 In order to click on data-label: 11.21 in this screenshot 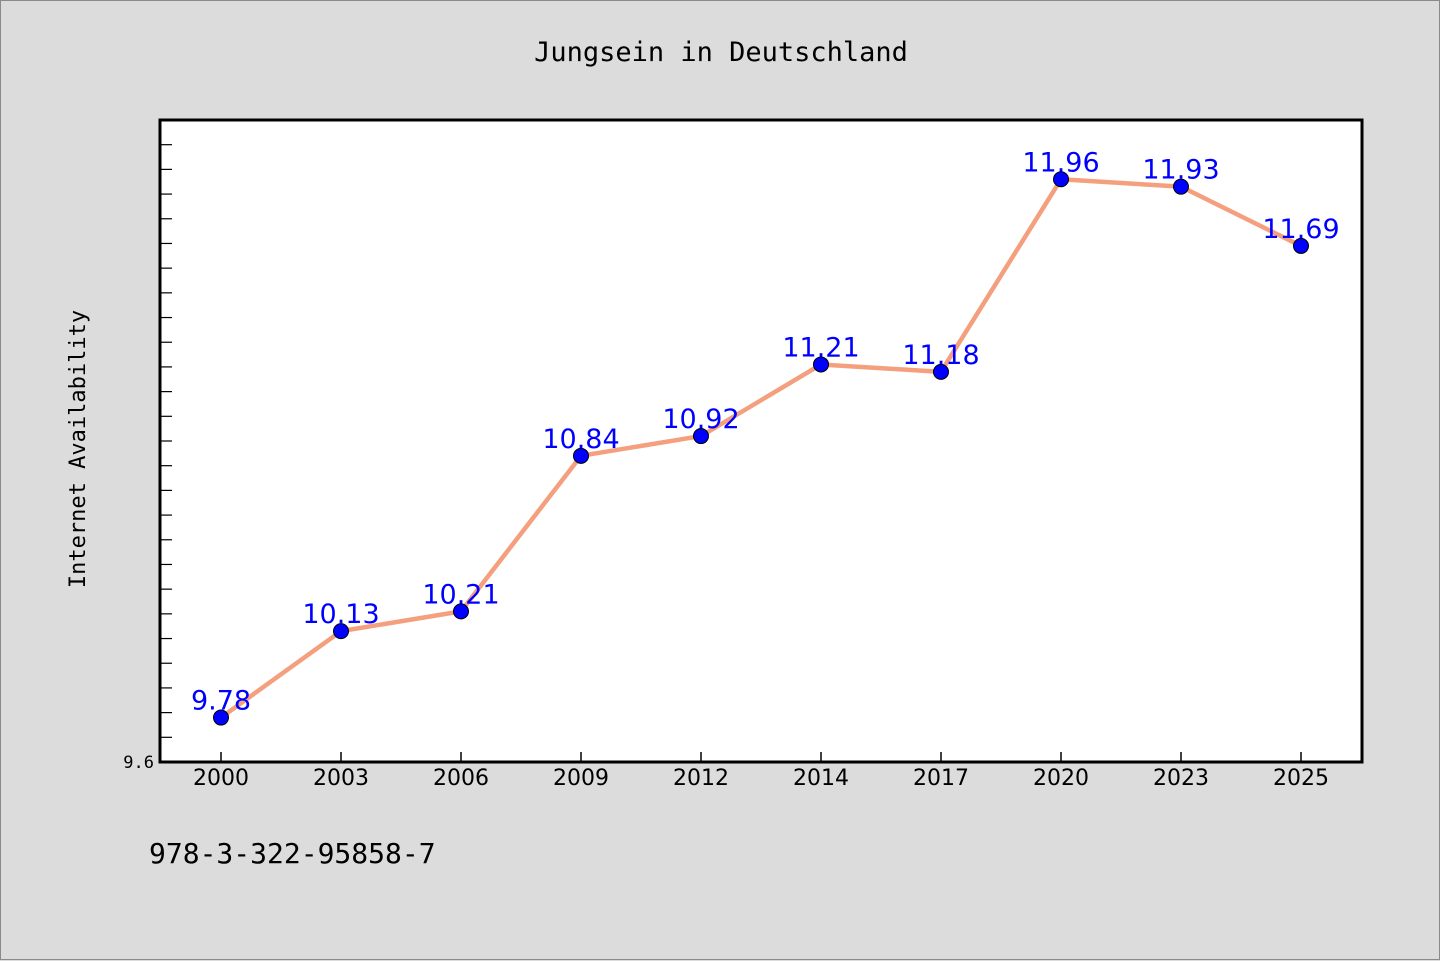, I will do `click(820, 347)`.